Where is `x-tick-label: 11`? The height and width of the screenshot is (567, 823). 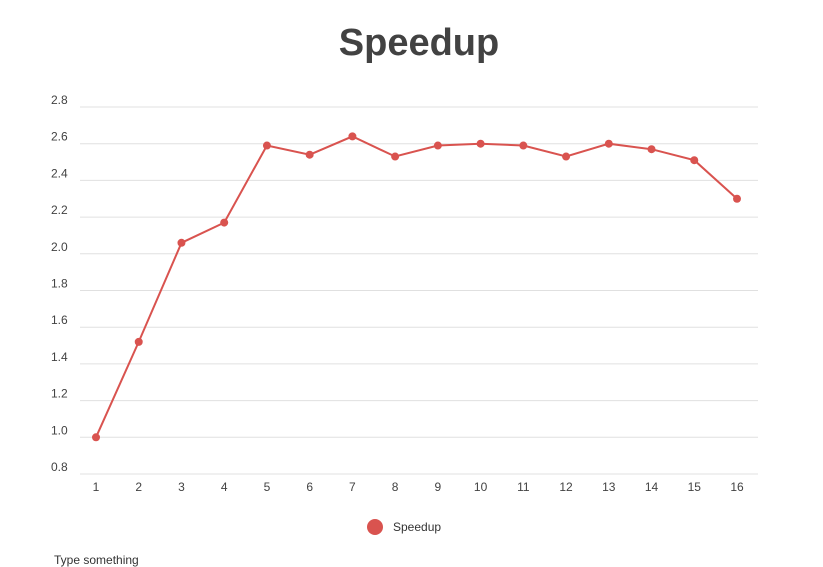
x-tick-label: 11 is located at coordinates (523, 487).